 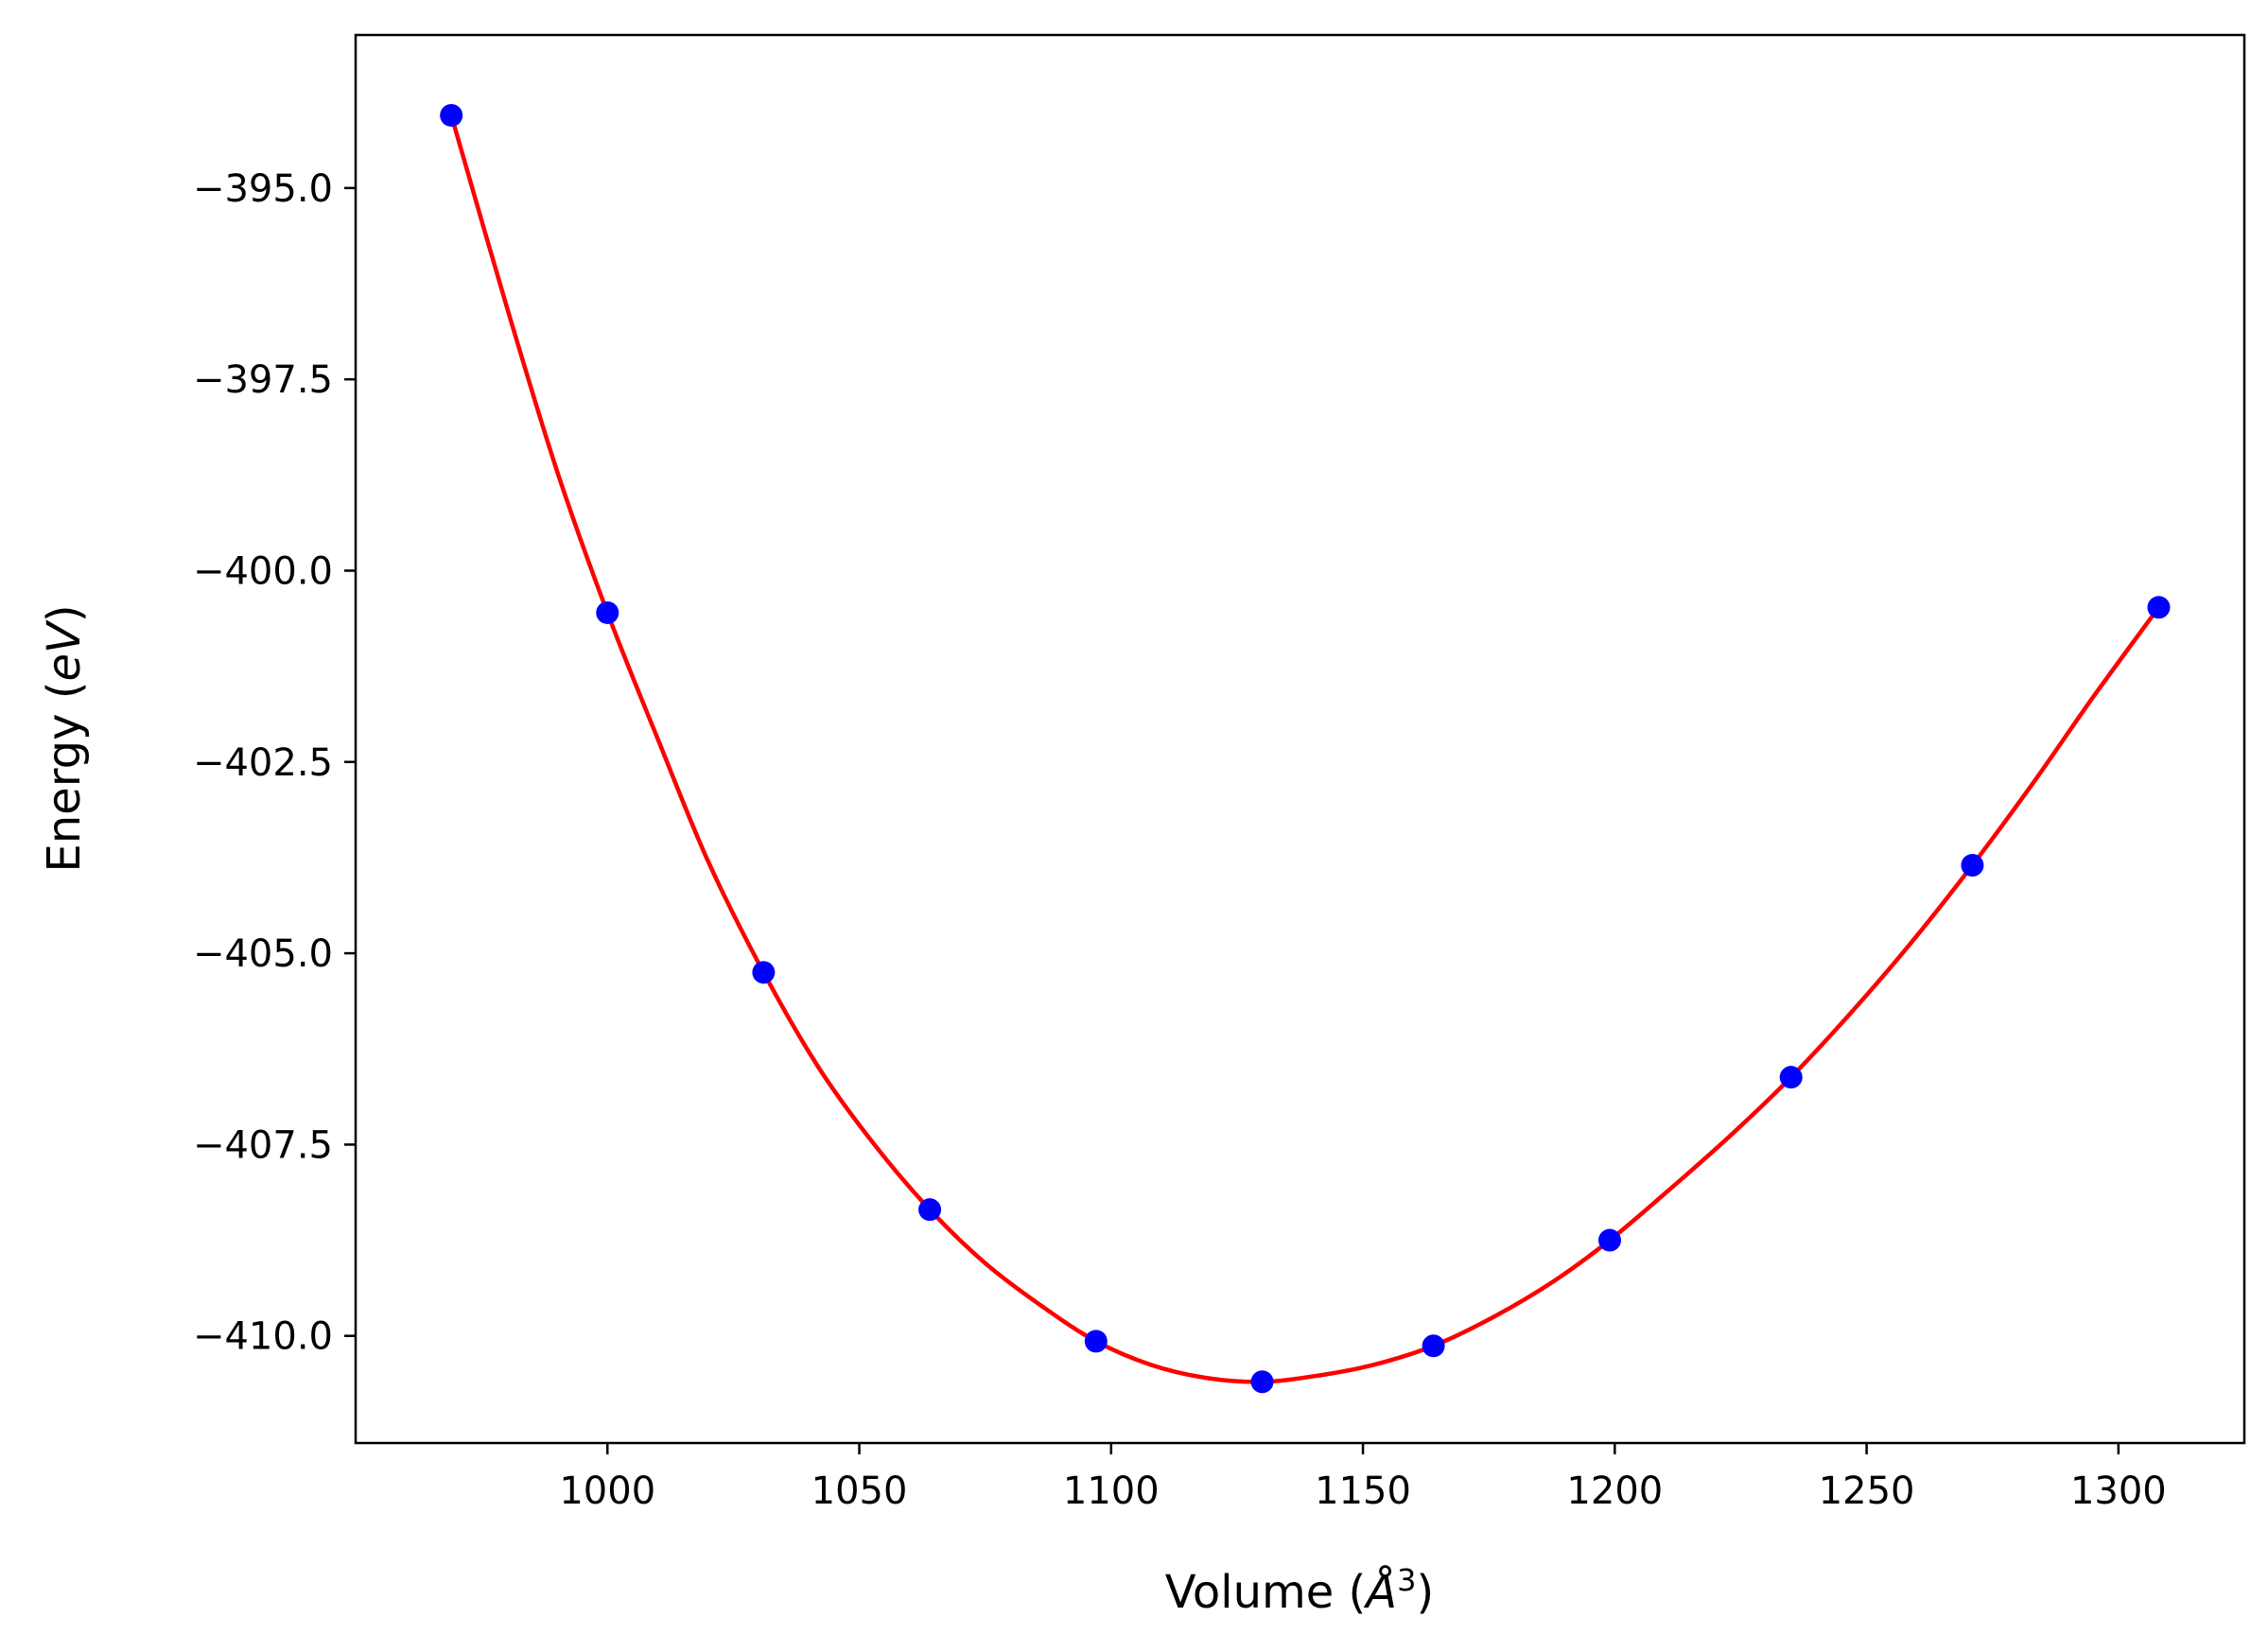 What do you see at coordinates (1266, 1593) in the screenshot?
I see `x-axis-title-prefix: Volume (` at bounding box center [1266, 1593].